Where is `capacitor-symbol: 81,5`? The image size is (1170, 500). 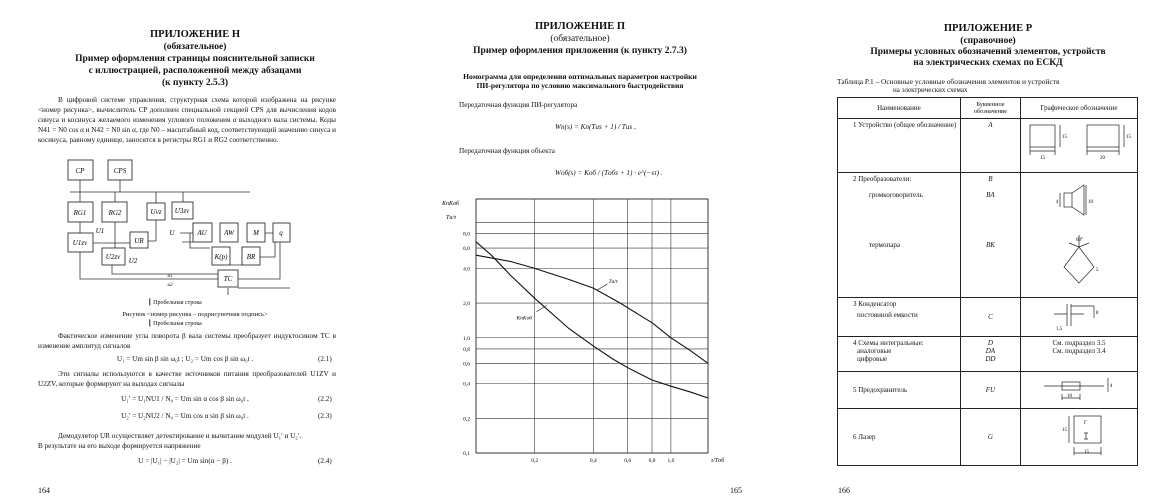
capacitor-symbol: 81,5 is located at coordinates (1076, 318).